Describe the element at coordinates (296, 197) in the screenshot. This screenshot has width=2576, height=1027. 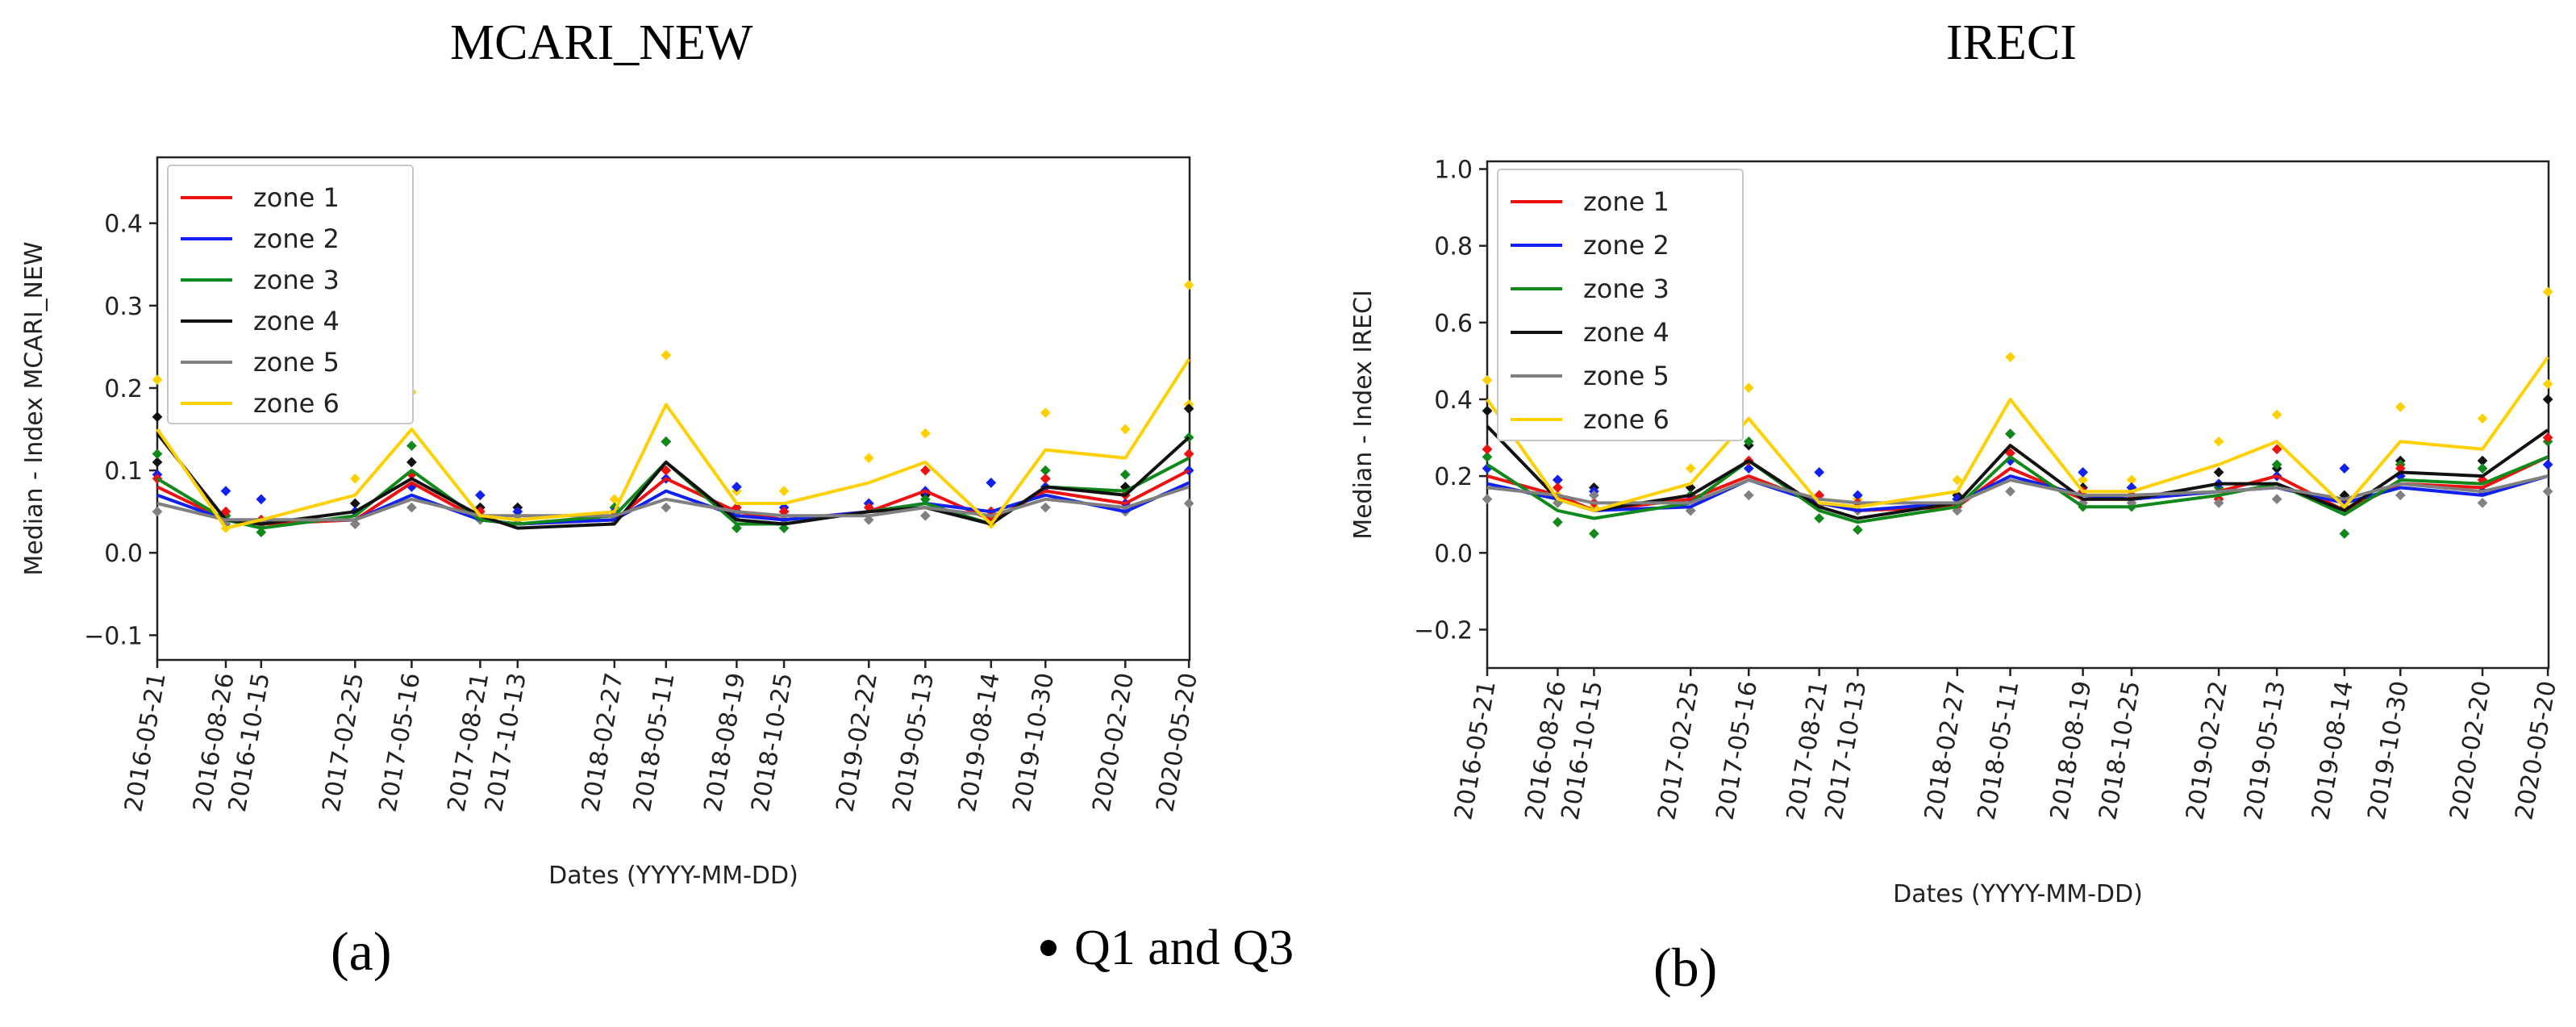
I see `chart-a-legend-label-zone-1: zone 1` at that location.